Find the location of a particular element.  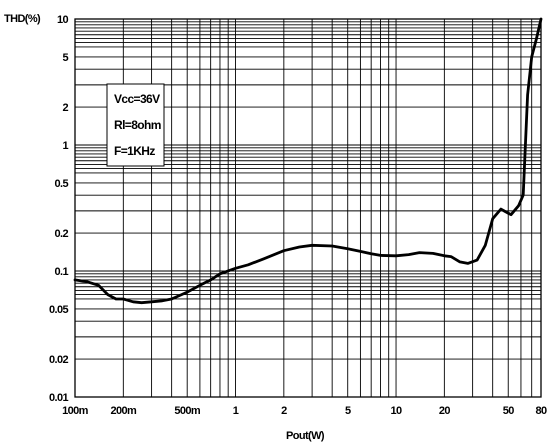

y-tick-label: 0.02 is located at coordinates (58, 360).